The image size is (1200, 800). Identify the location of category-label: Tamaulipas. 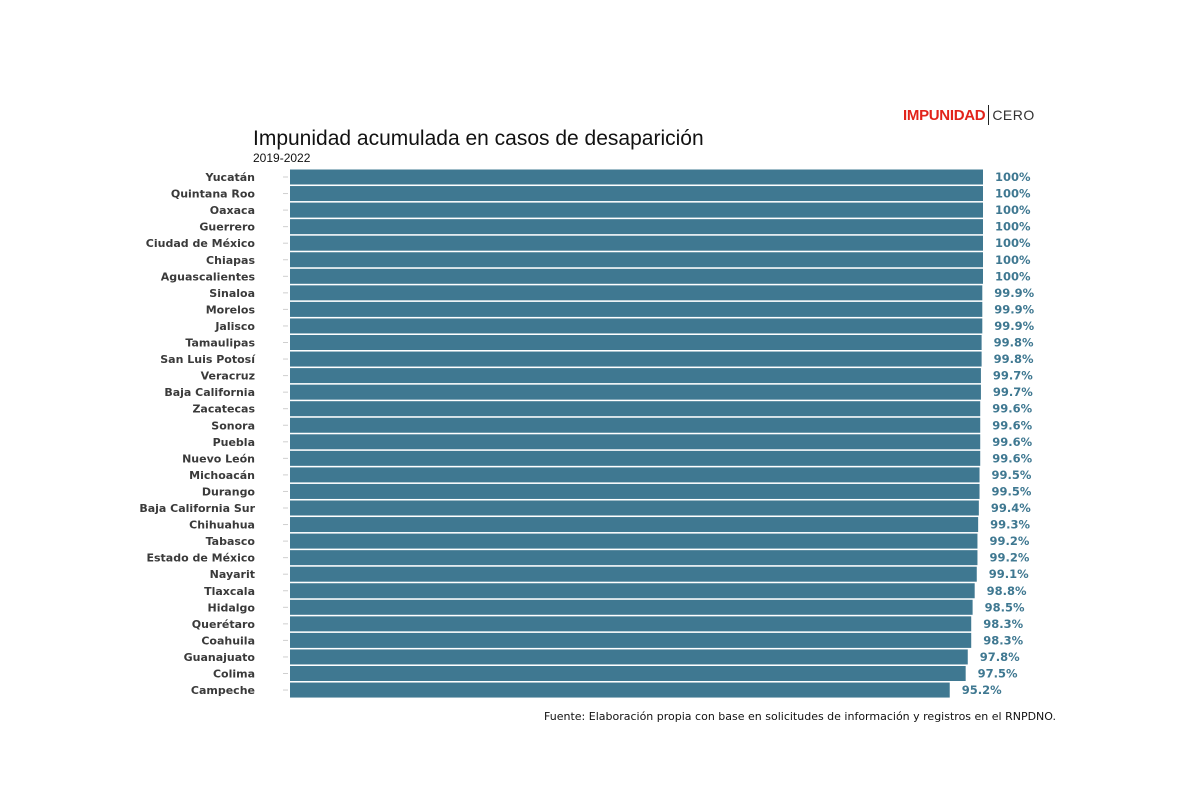
(220, 343).